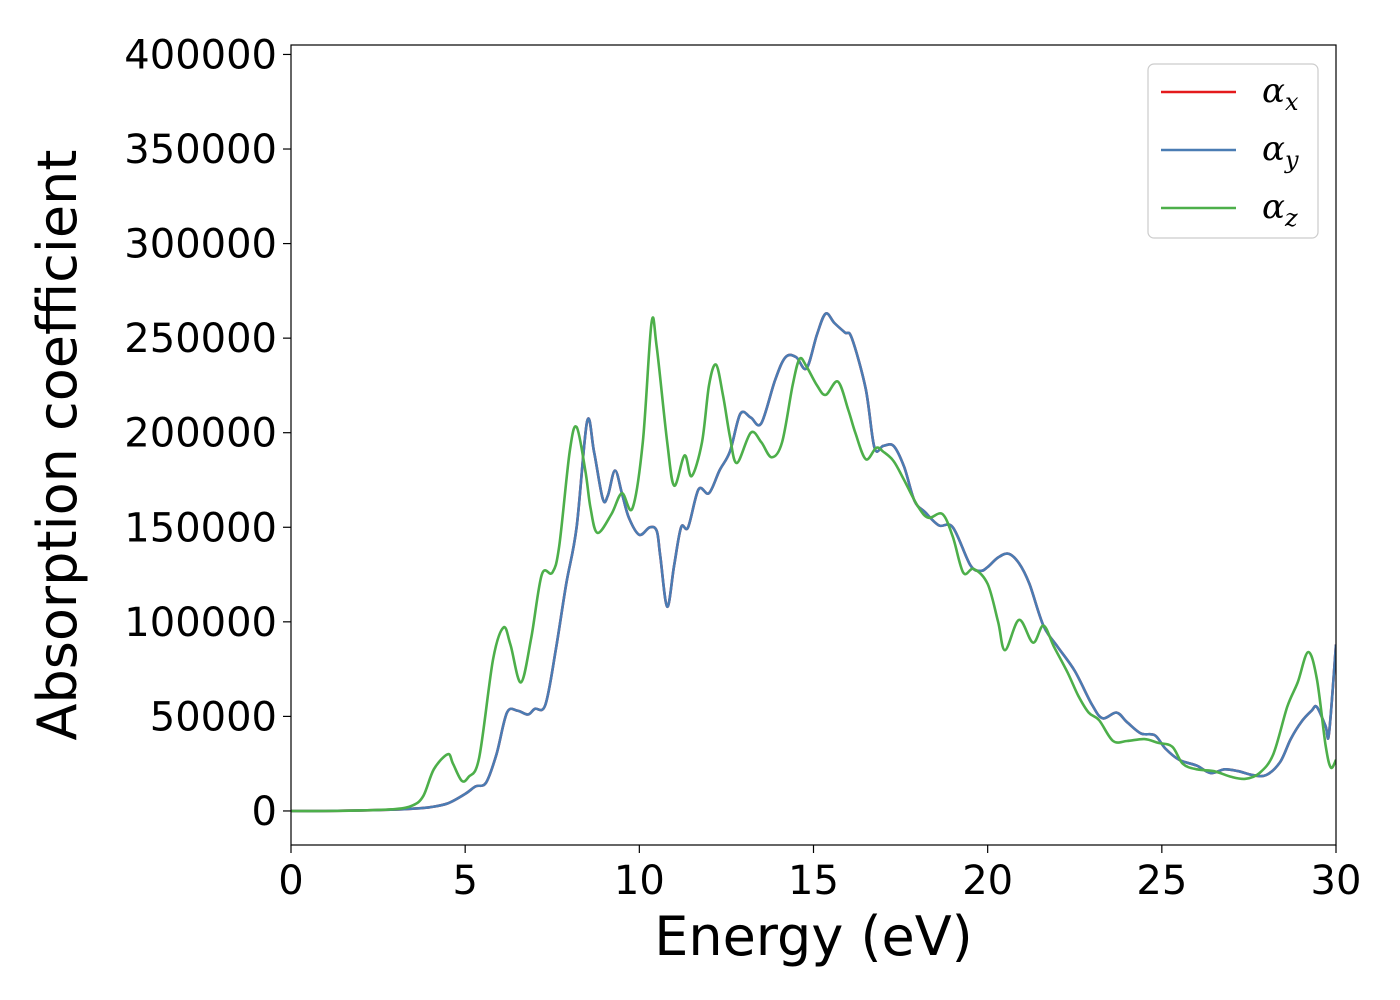  What do you see at coordinates (1336, 881) in the screenshot?
I see `x-tick-label: 30` at bounding box center [1336, 881].